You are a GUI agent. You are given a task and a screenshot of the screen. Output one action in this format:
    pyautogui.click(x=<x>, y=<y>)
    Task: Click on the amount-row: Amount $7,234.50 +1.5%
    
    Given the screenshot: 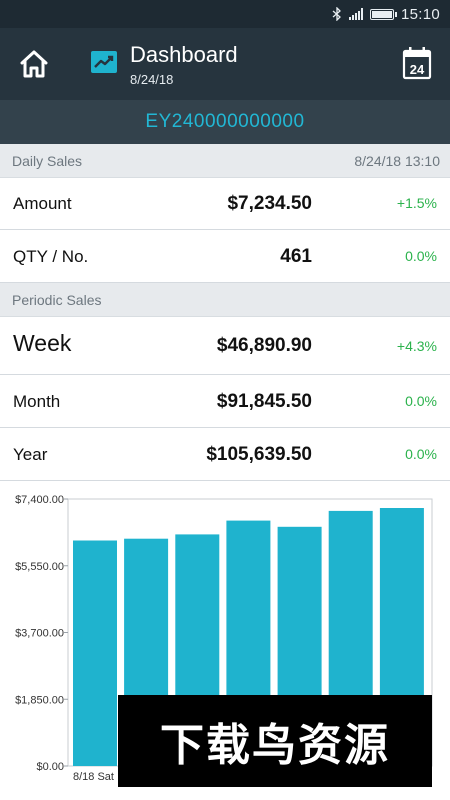 What is the action you would take?
    pyautogui.click(x=225, y=204)
    